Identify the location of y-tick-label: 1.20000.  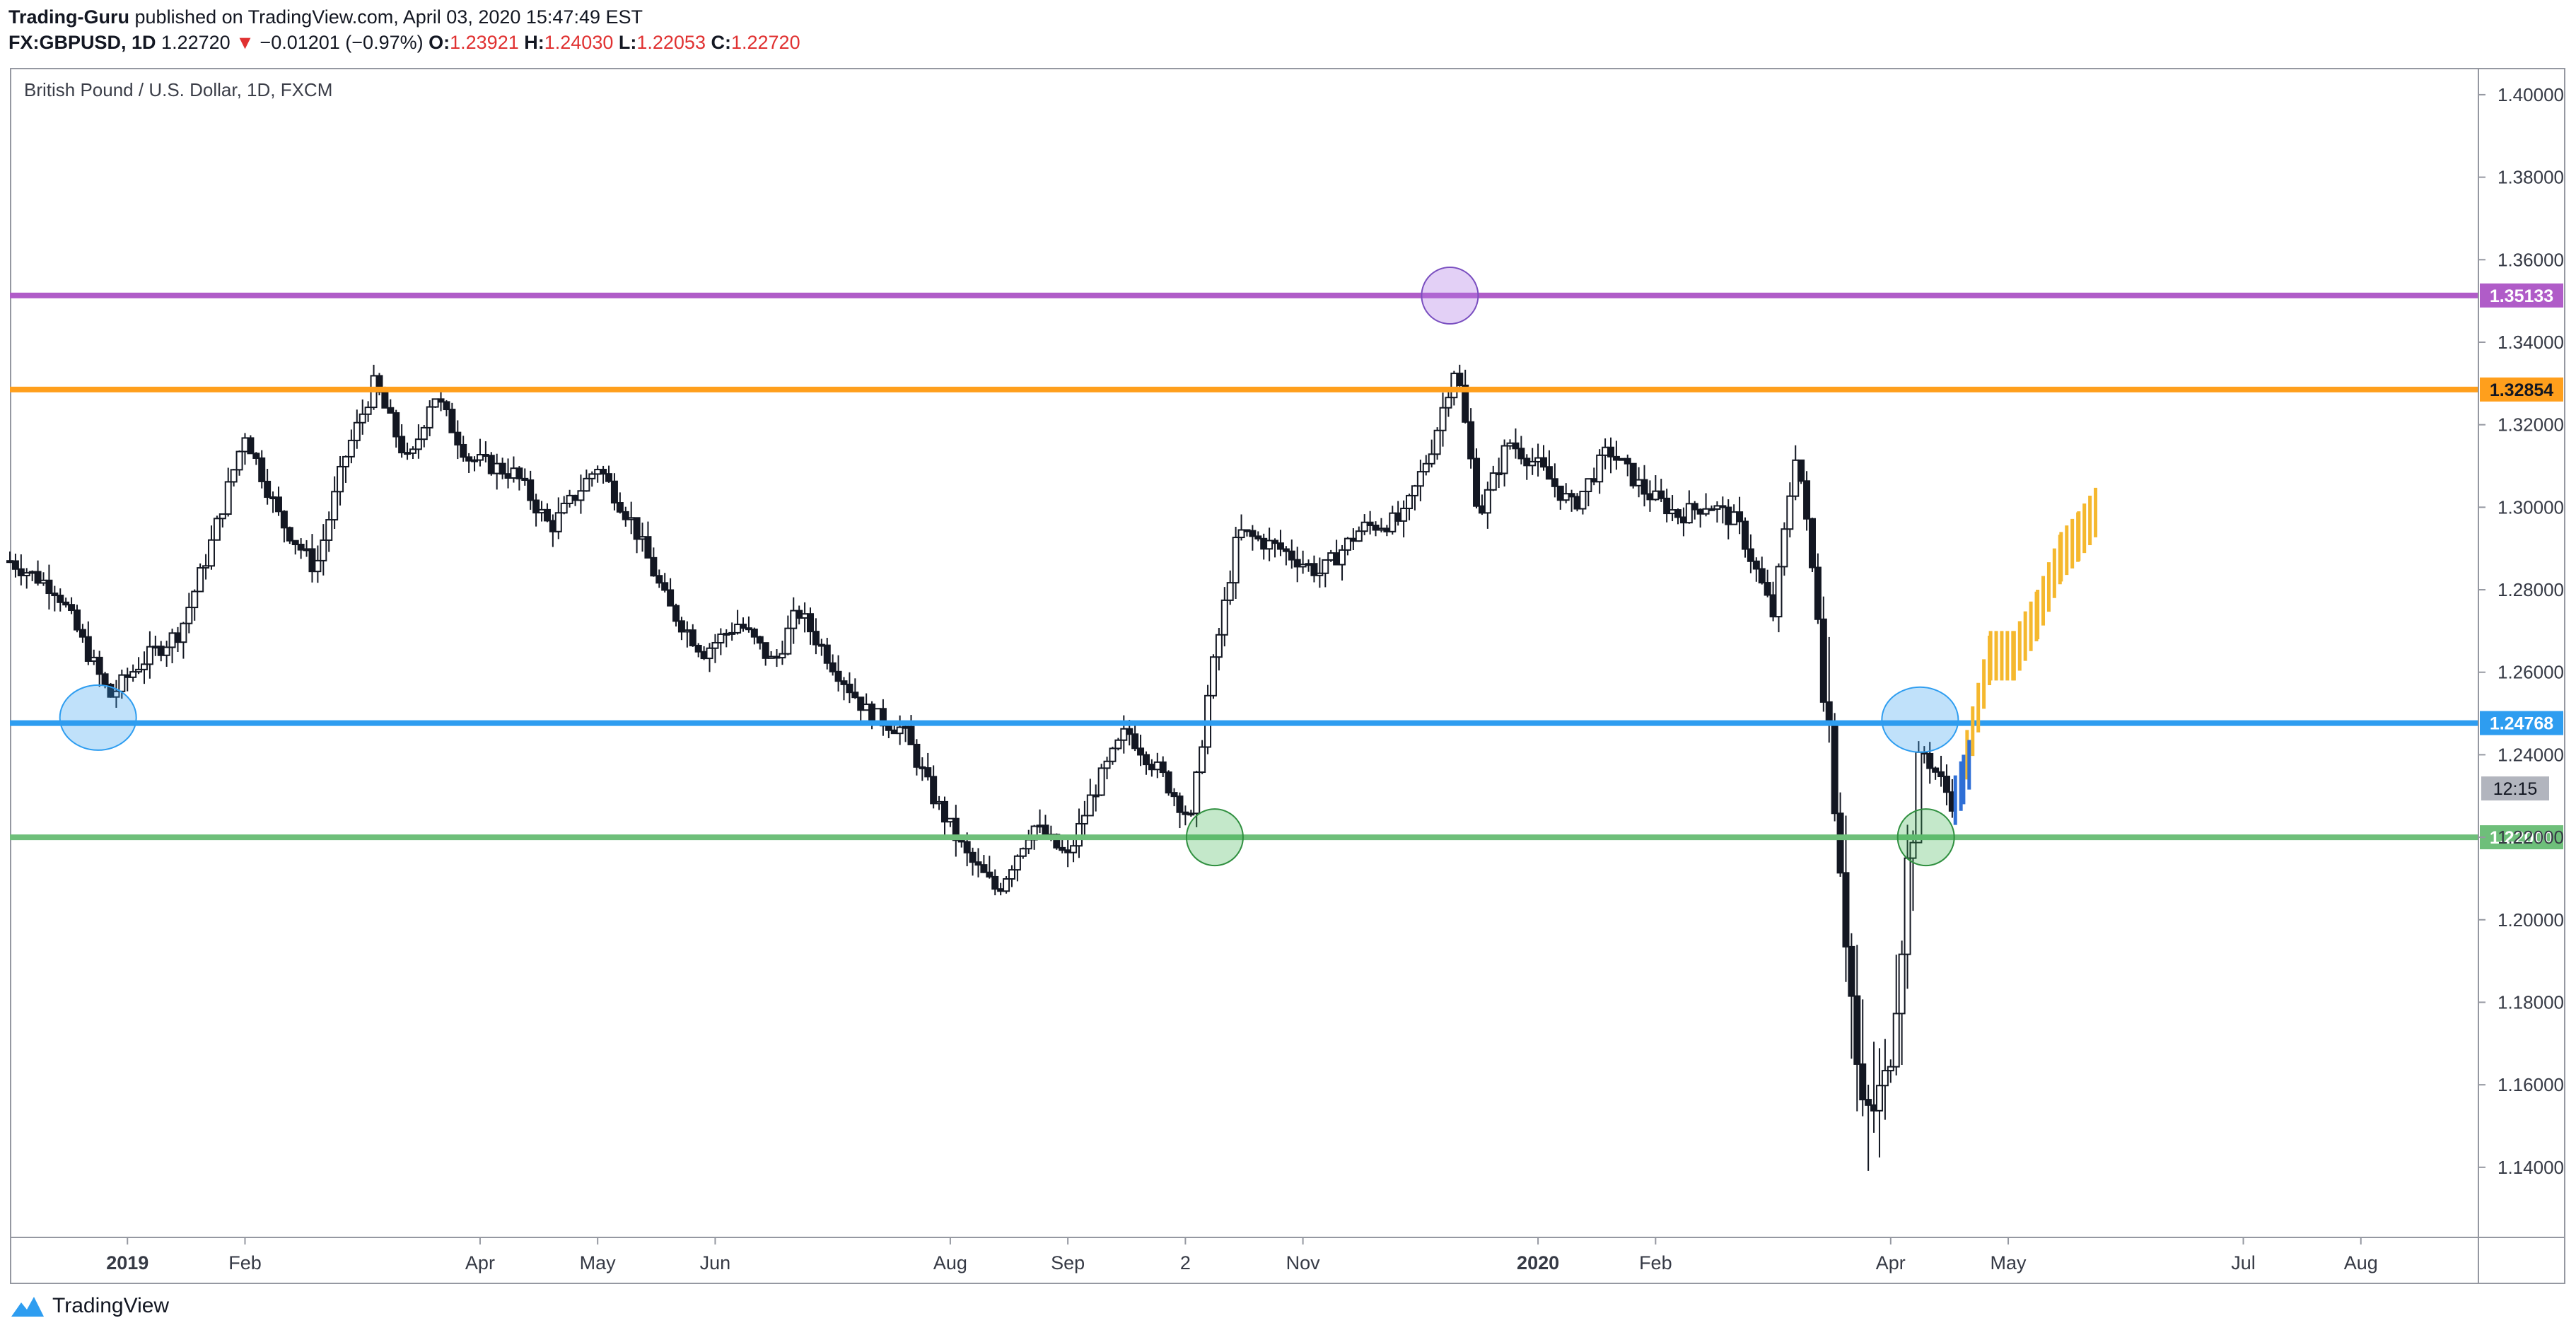
(2531, 920).